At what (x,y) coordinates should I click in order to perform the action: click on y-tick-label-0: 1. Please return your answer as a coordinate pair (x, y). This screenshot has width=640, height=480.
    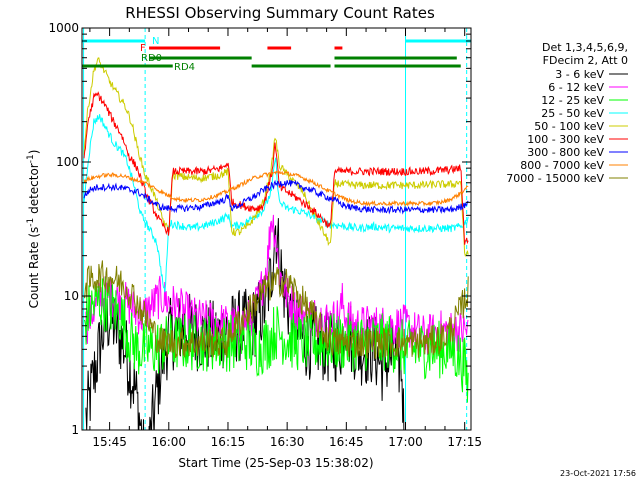
    Looking at the image, I should click on (75, 430).